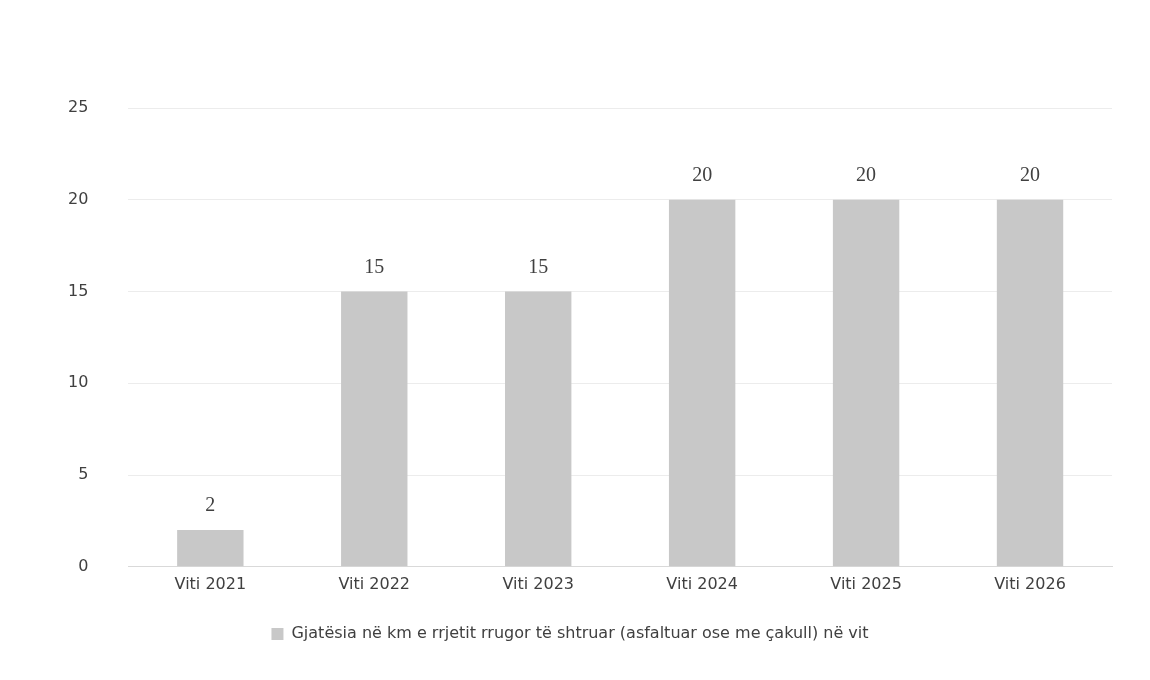  I want to click on data-label: 2, so click(210, 504).